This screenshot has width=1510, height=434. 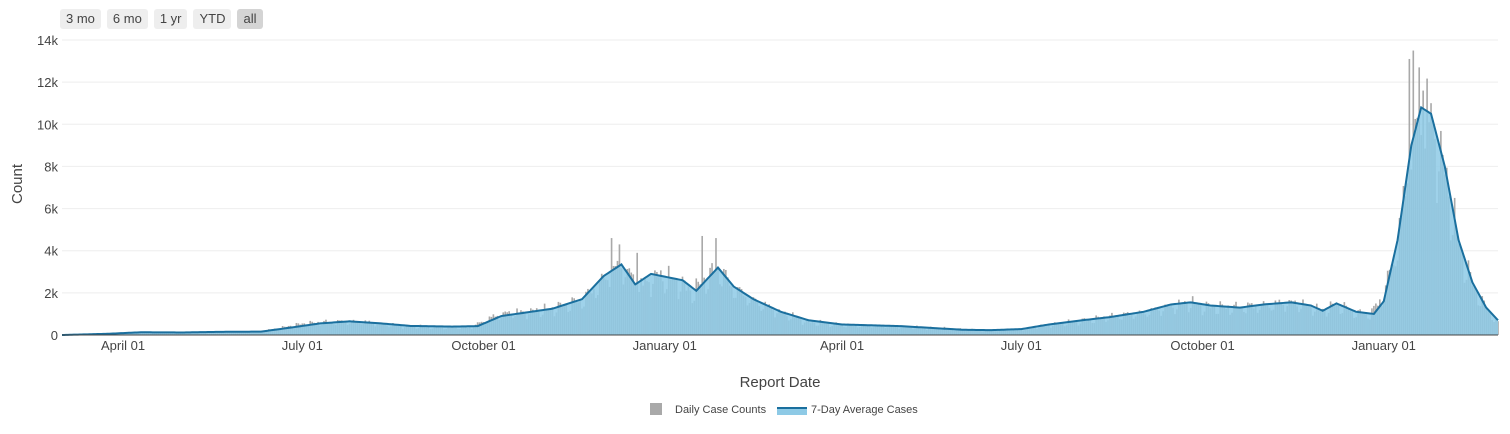 What do you see at coordinates (792, 411) in the screenshot?
I see `legend-swatch-average-fill` at bounding box center [792, 411].